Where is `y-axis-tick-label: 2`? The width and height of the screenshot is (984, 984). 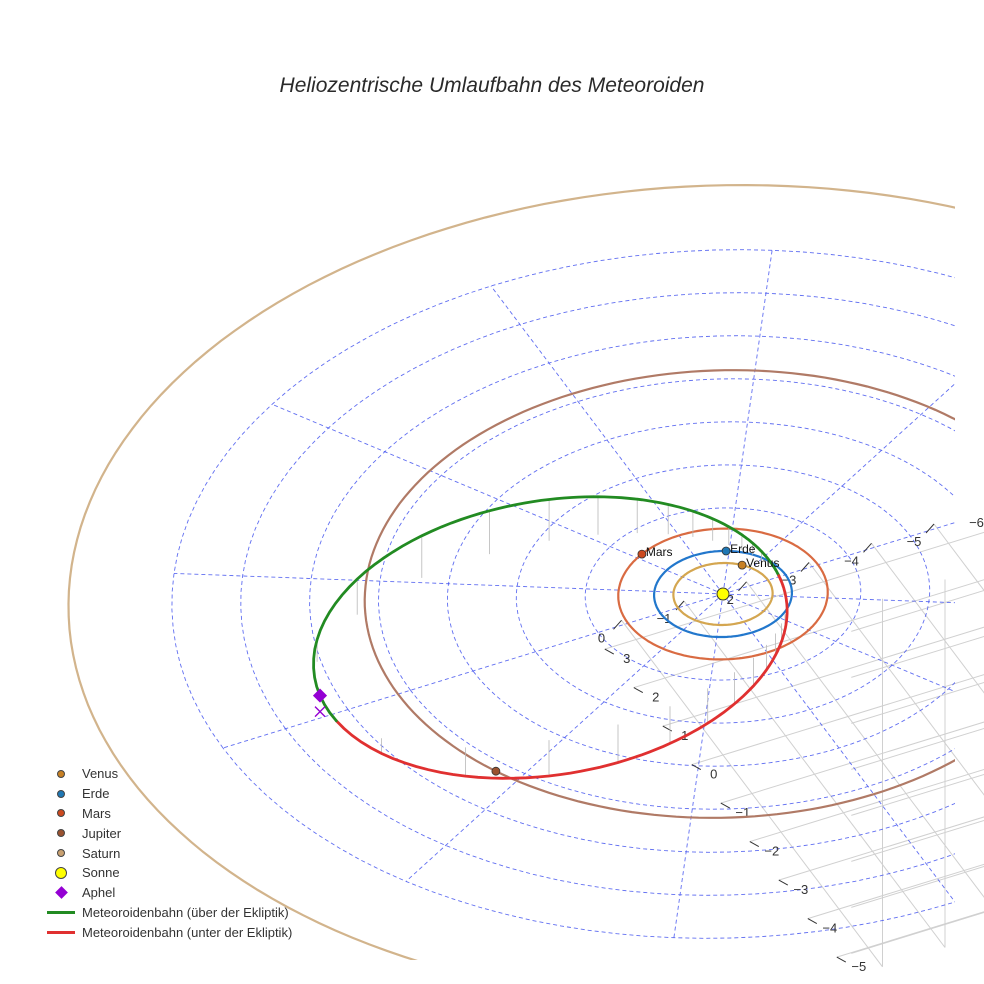 y-axis-tick-label: 2 is located at coordinates (655, 697).